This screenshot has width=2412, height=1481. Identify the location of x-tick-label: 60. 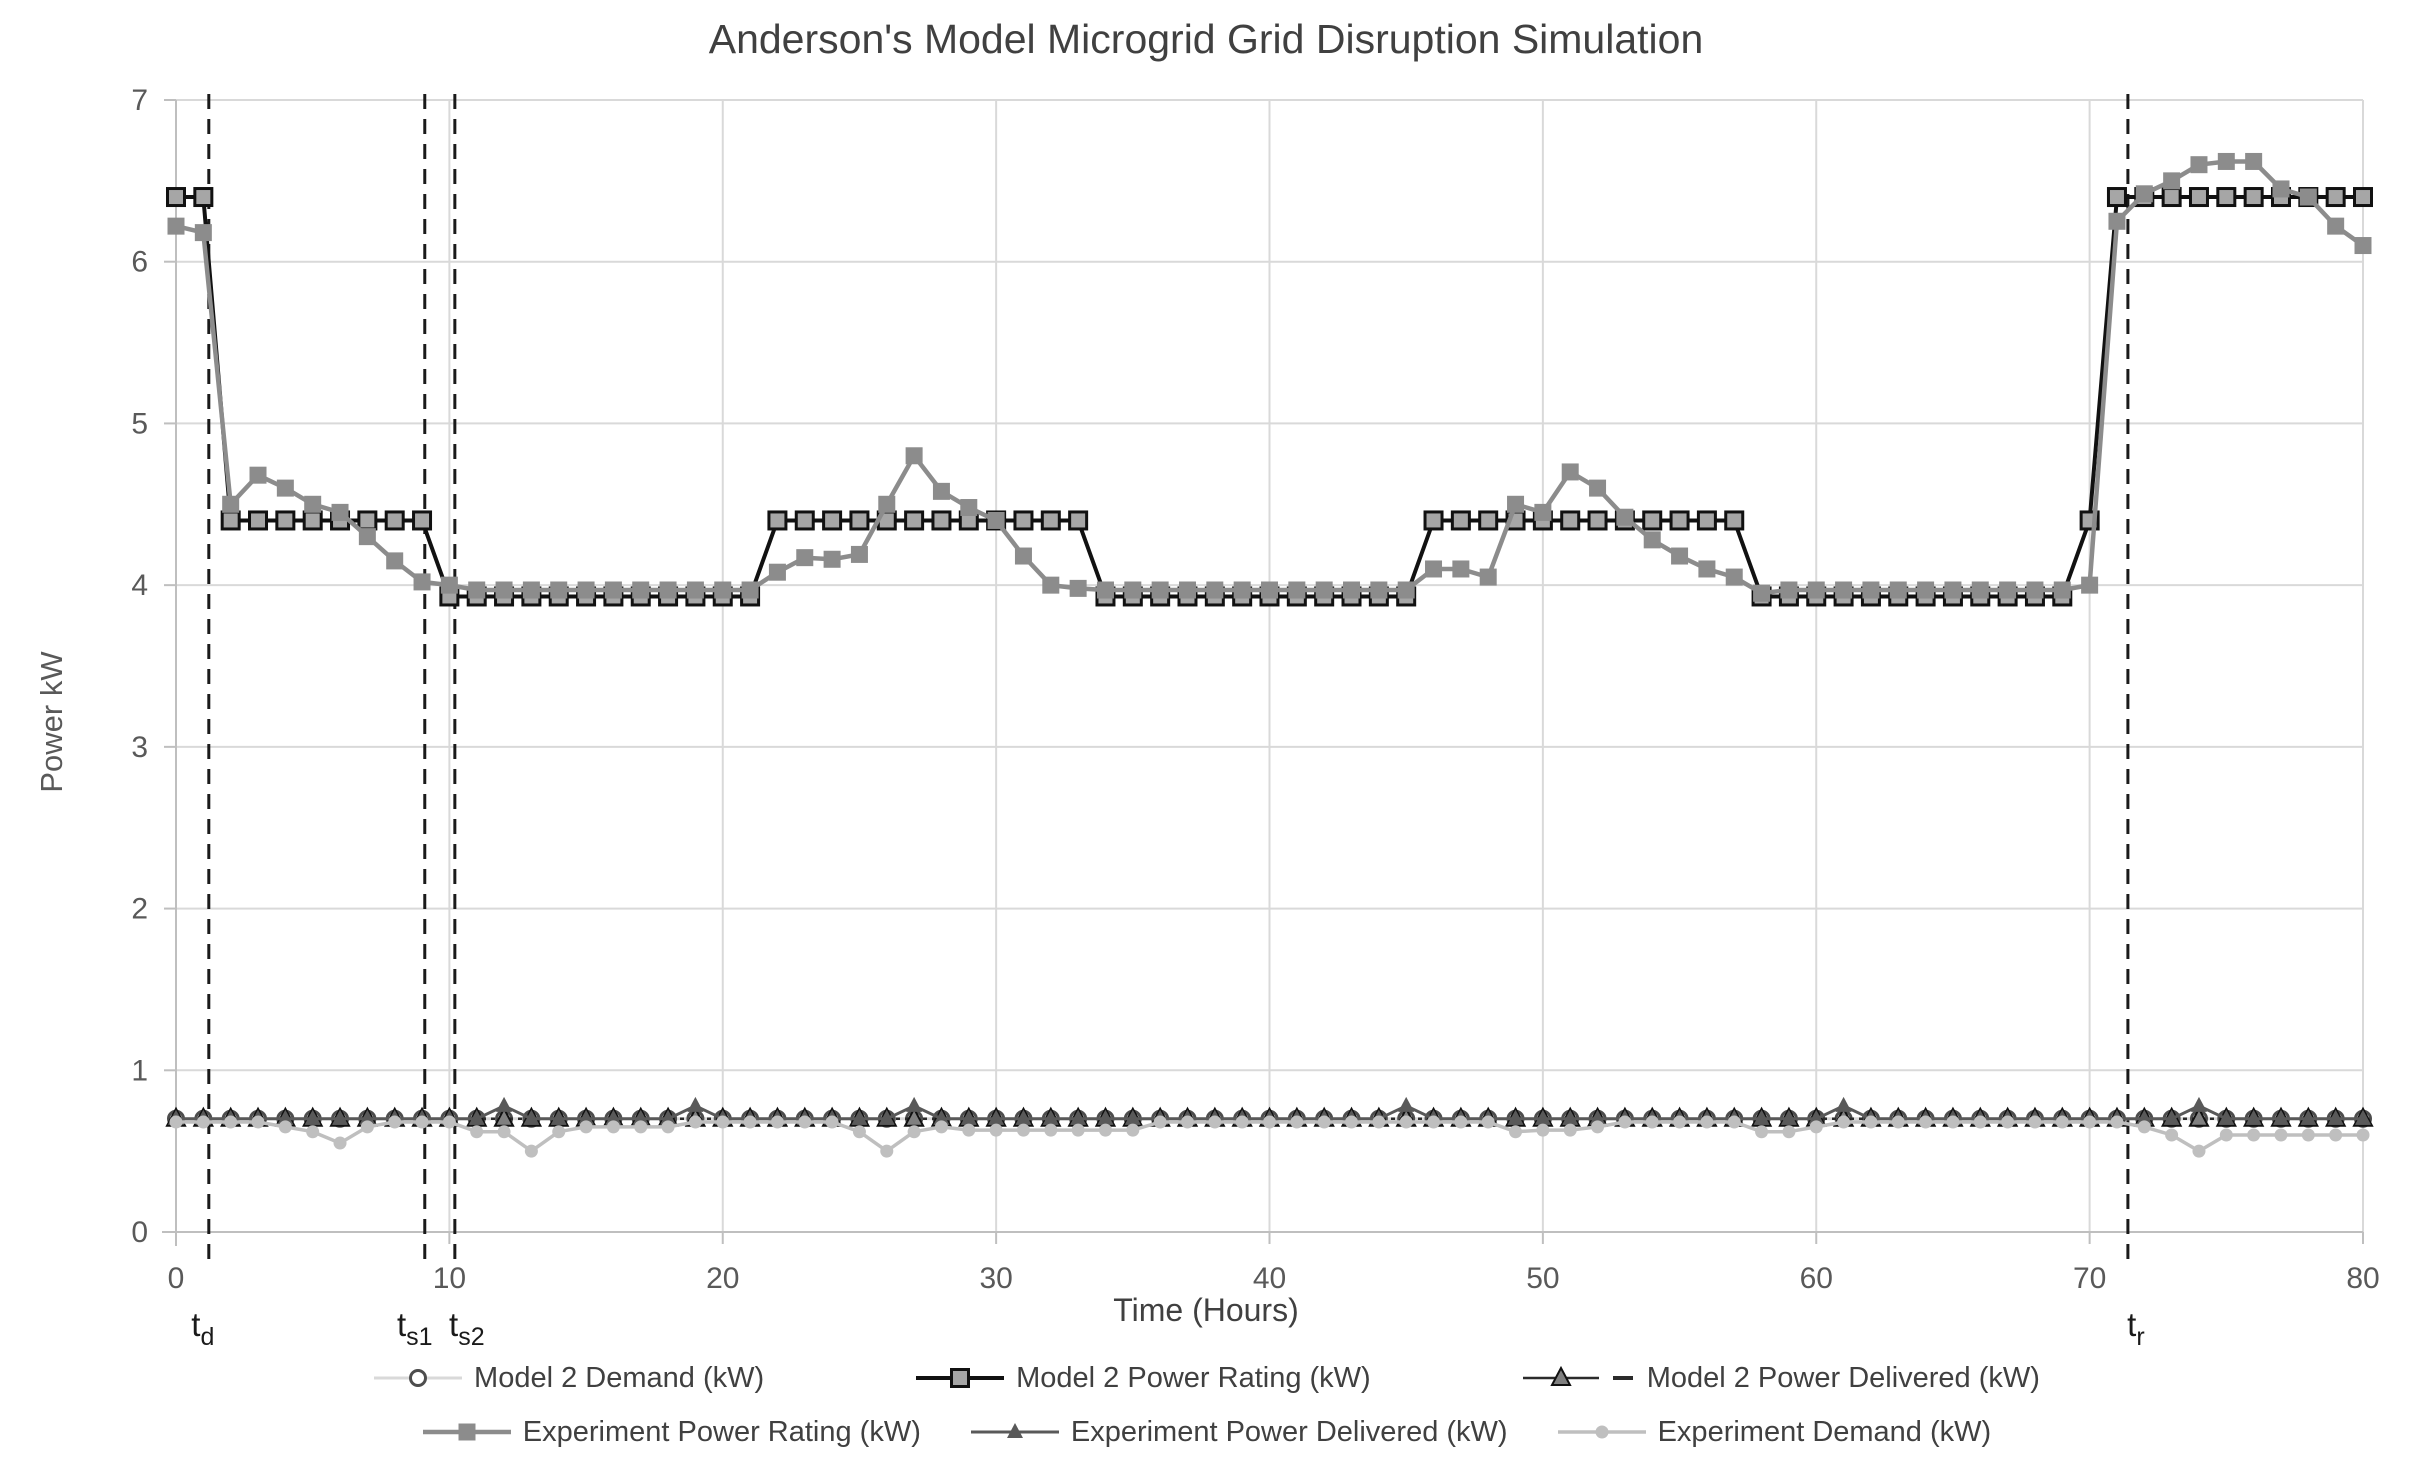
(1816, 1278).